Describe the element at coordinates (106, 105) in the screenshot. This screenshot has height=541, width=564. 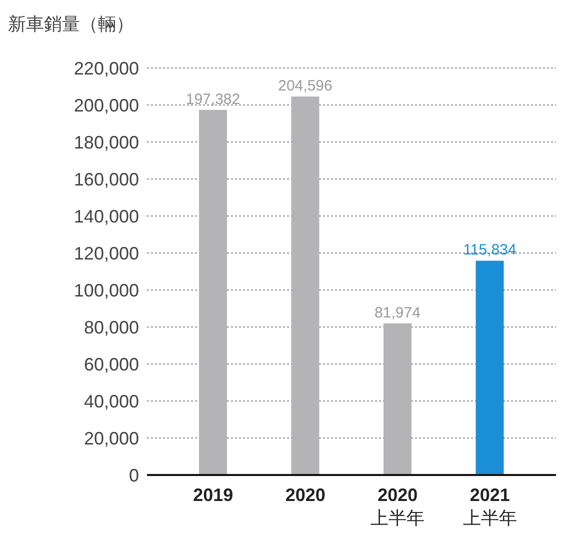
I see `y-tick-label: 200,000` at that location.